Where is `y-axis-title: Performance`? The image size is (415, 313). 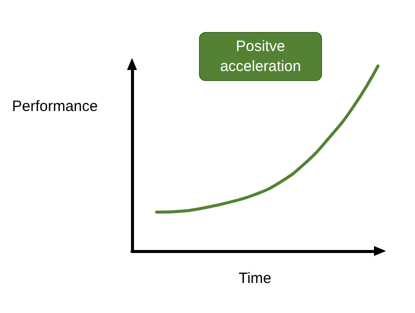 y-axis-title: Performance is located at coordinates (55, 106).